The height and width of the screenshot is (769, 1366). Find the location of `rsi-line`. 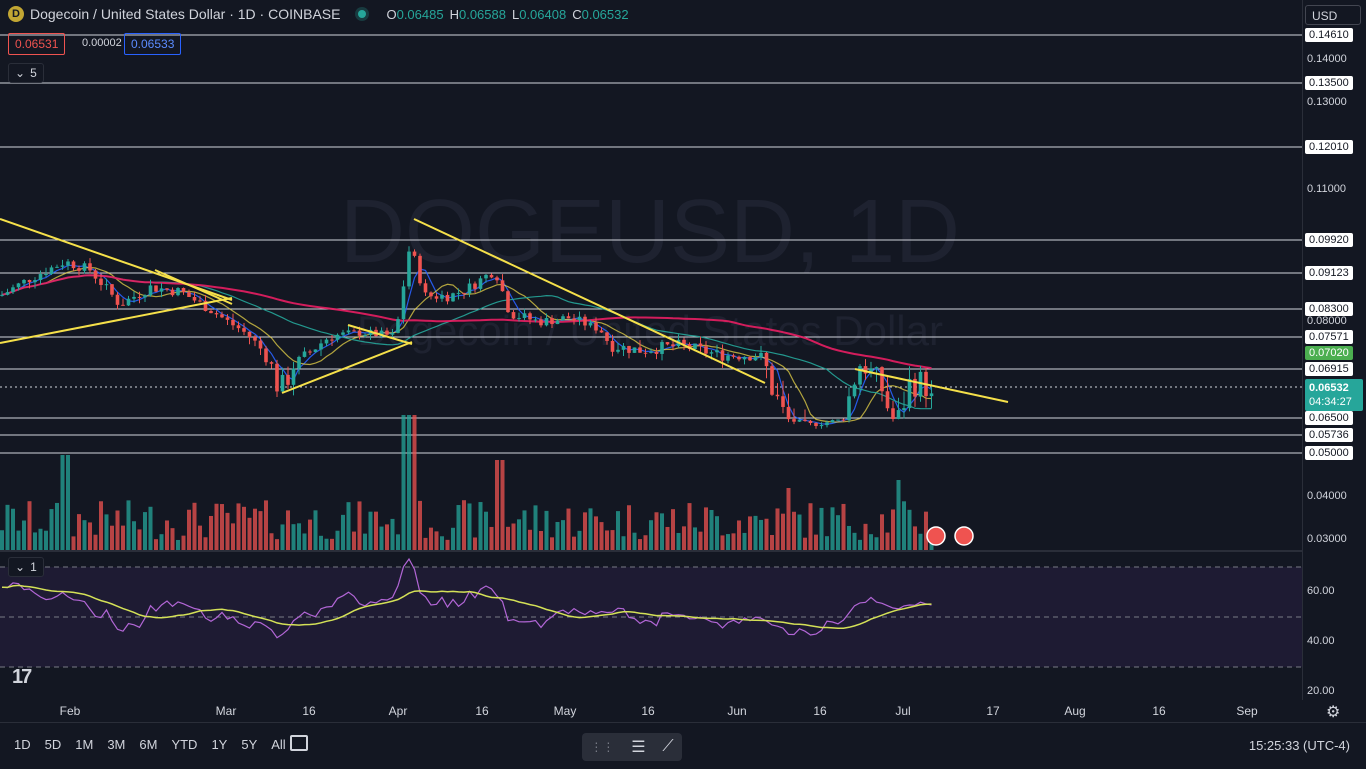

rsi-line is located at coordinates (466, 598).